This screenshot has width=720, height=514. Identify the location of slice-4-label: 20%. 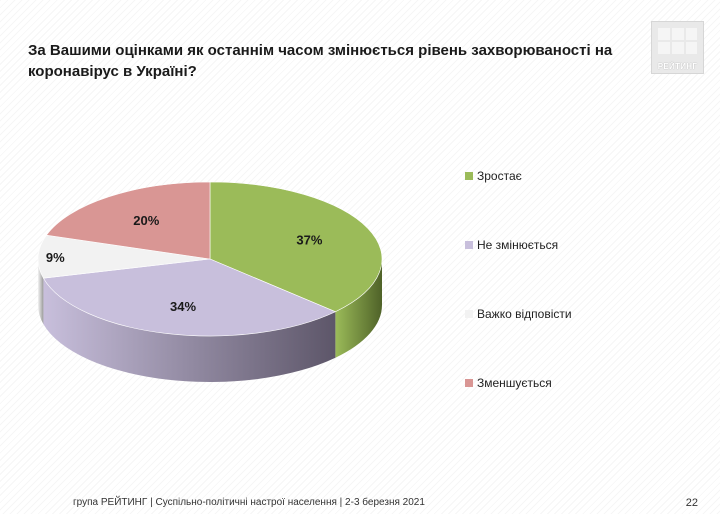
(146, 220).